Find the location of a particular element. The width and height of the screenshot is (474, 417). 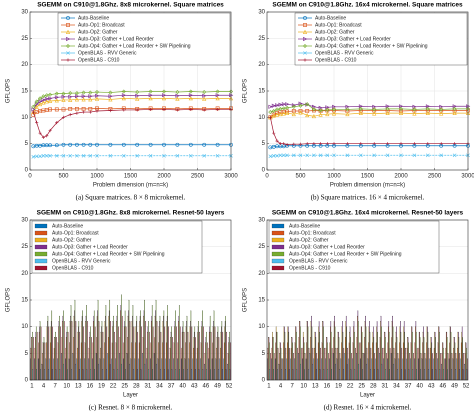

legend-label: Auto-Baseline is located at coordinates (67, 226).